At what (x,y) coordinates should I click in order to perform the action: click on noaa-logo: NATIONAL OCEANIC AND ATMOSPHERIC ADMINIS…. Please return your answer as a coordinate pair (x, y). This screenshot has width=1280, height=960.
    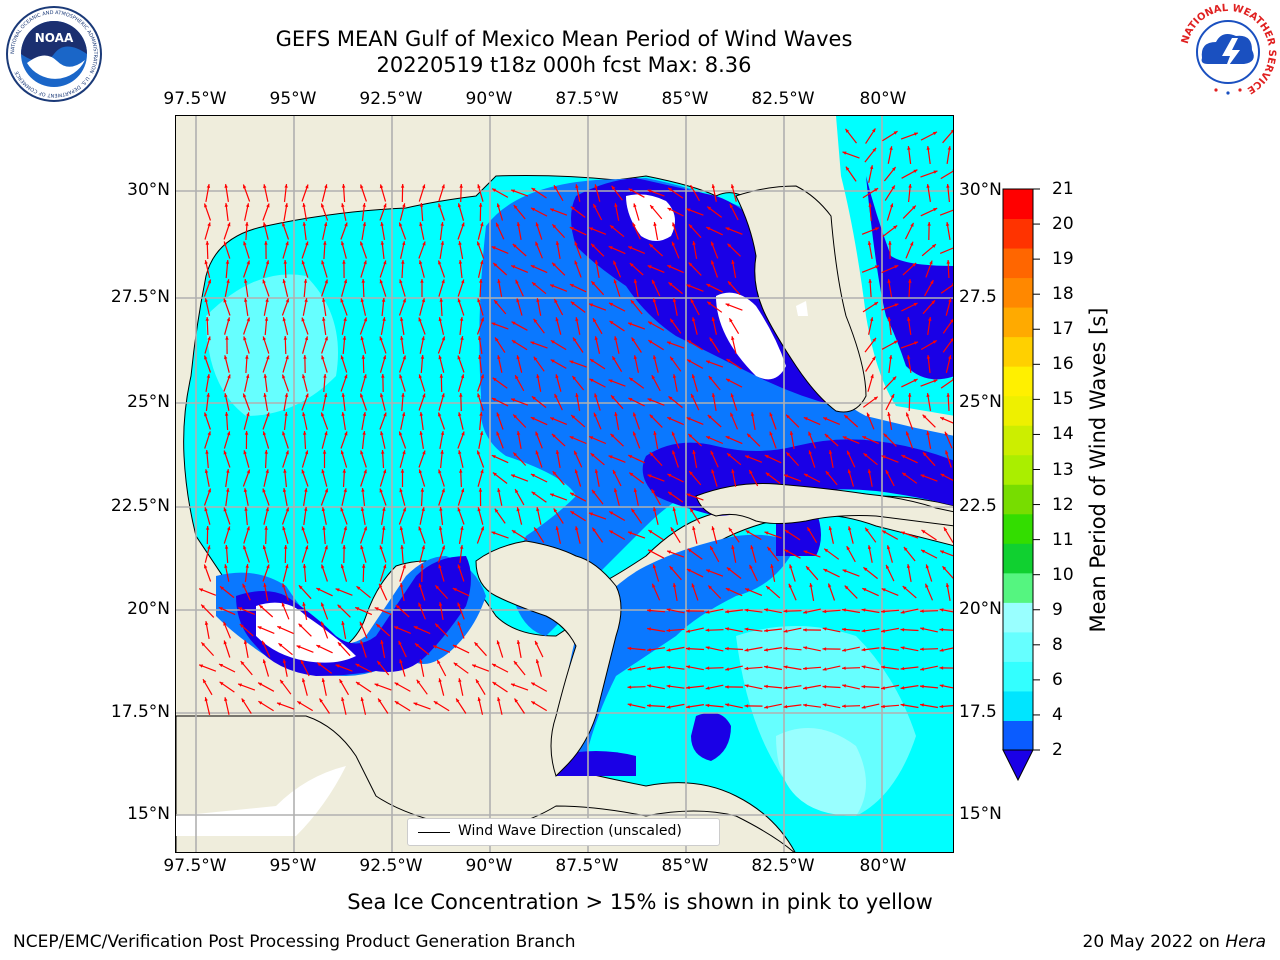
    Looking at the image, I should click on (54, 54).